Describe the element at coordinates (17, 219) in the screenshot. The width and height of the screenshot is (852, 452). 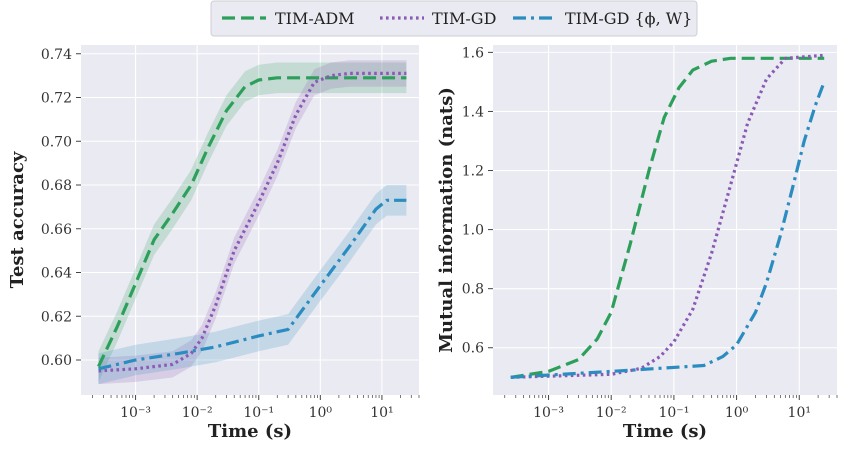
I see `y-axis-title: Test accuracy` at that location.